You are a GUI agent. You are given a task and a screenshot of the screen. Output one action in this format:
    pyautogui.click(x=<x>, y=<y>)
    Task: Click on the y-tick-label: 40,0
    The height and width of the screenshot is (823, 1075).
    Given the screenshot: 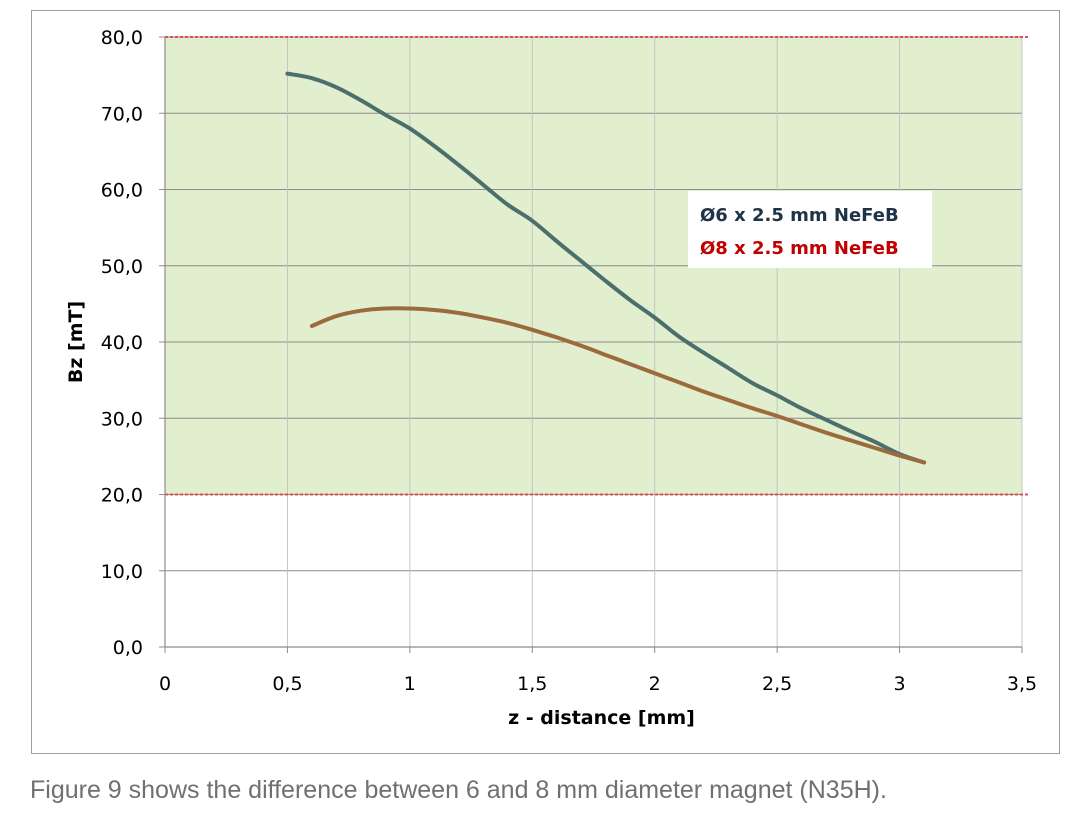 What is the action you would take?
    pyautogui.click(x=122, y=343)
    